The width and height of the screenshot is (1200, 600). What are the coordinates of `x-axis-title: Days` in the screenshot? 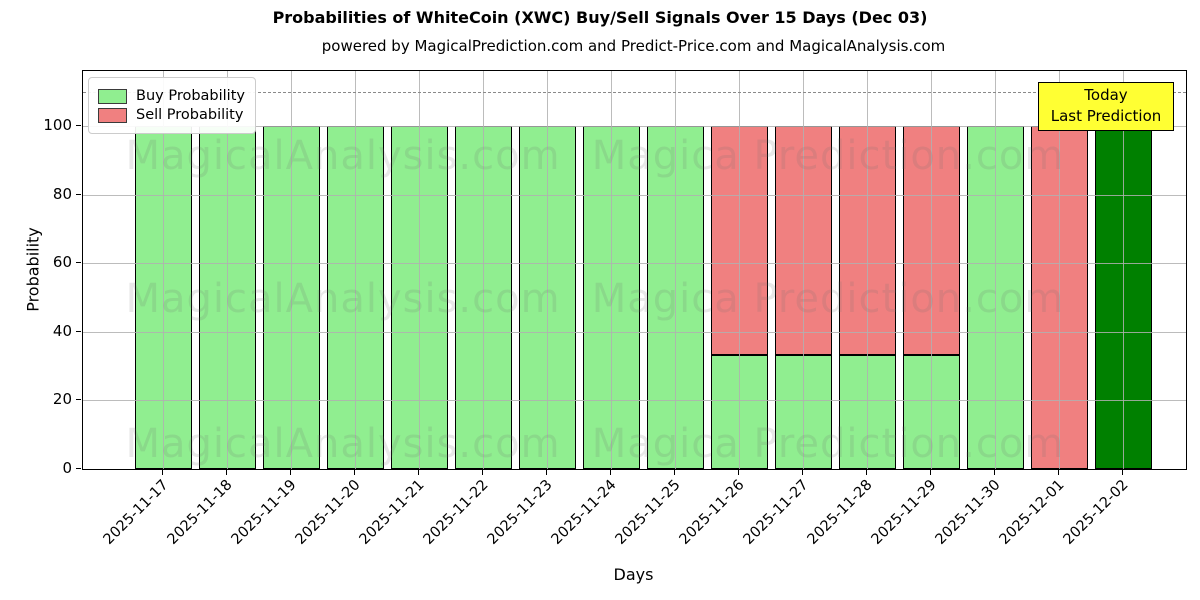 It's located at (633, 574).